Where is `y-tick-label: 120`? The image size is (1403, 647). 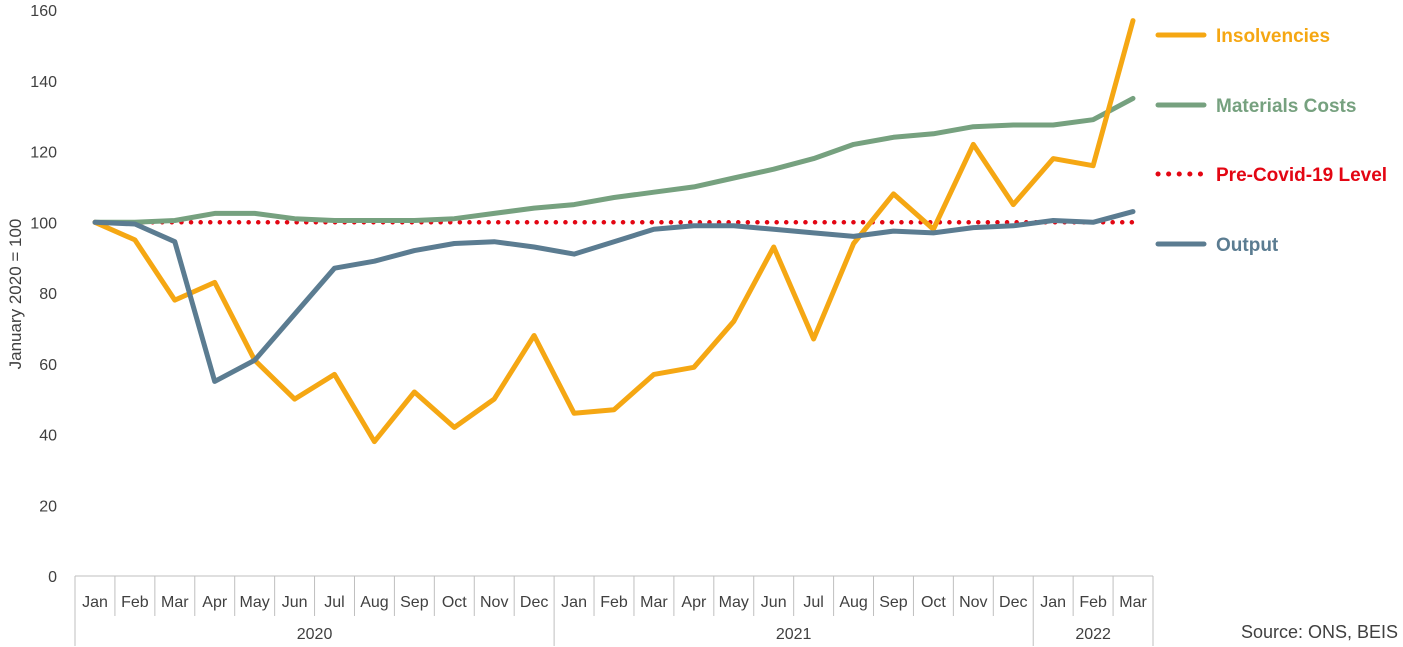 y-tick-label: 120 is located at coordinates (43, 153).